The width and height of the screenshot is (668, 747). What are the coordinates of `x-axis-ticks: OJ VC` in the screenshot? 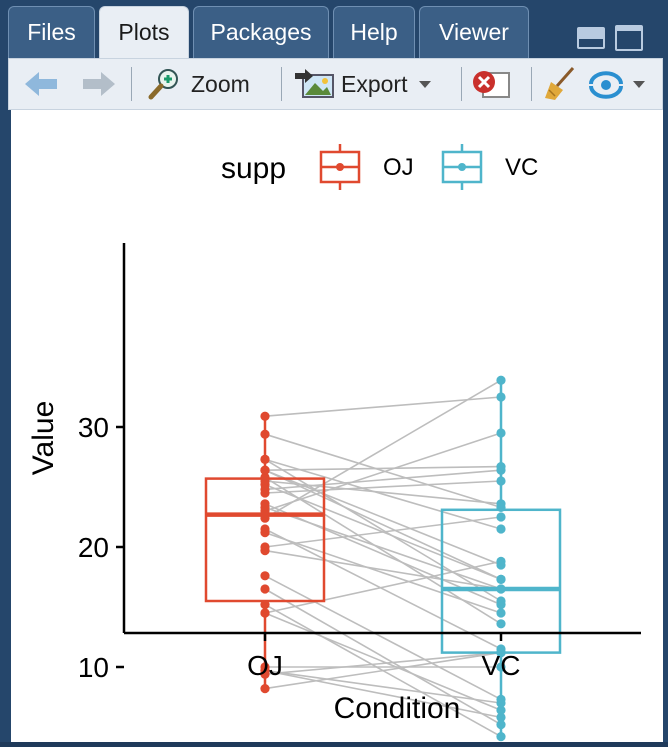 It's located at (383, 657).